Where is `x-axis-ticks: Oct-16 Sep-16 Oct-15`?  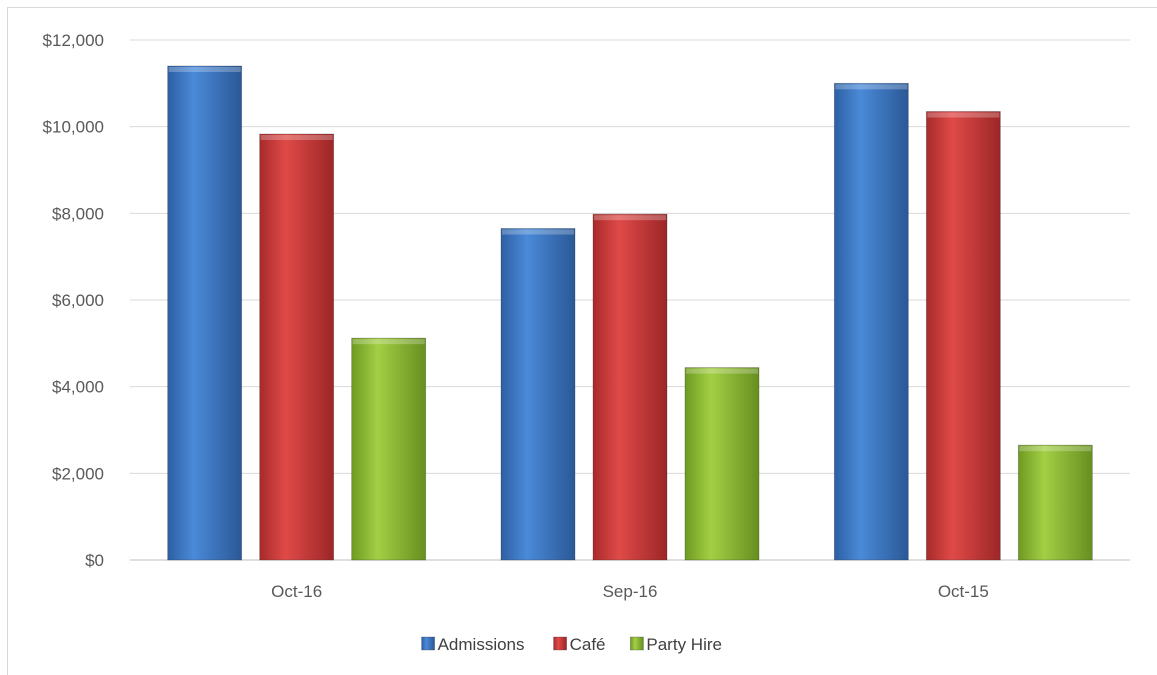
x-axis-ticks: Oct-16 Sep-16 Oct-15 is located at coordinates (630, 591).